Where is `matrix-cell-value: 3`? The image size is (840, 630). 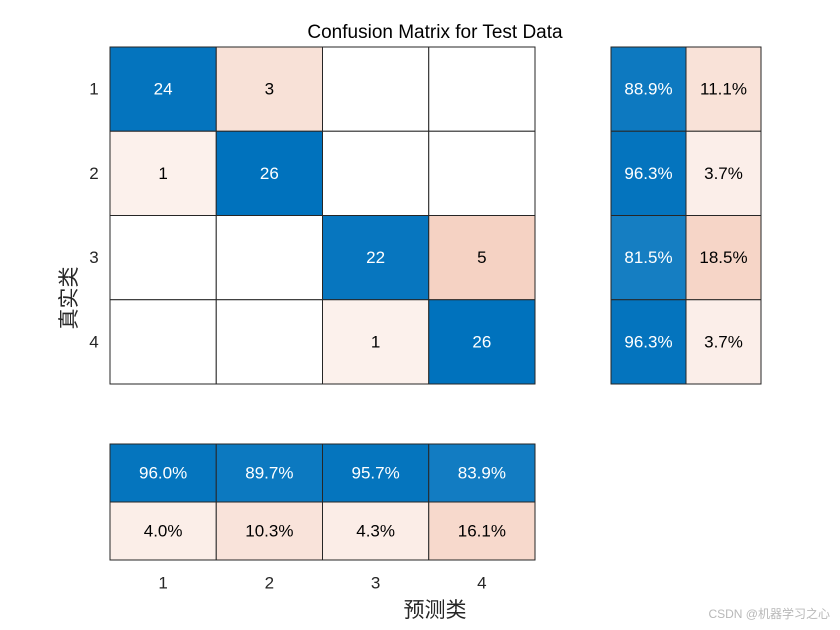 matrix-cell-value: 3 is located at coordinates (269, 89).